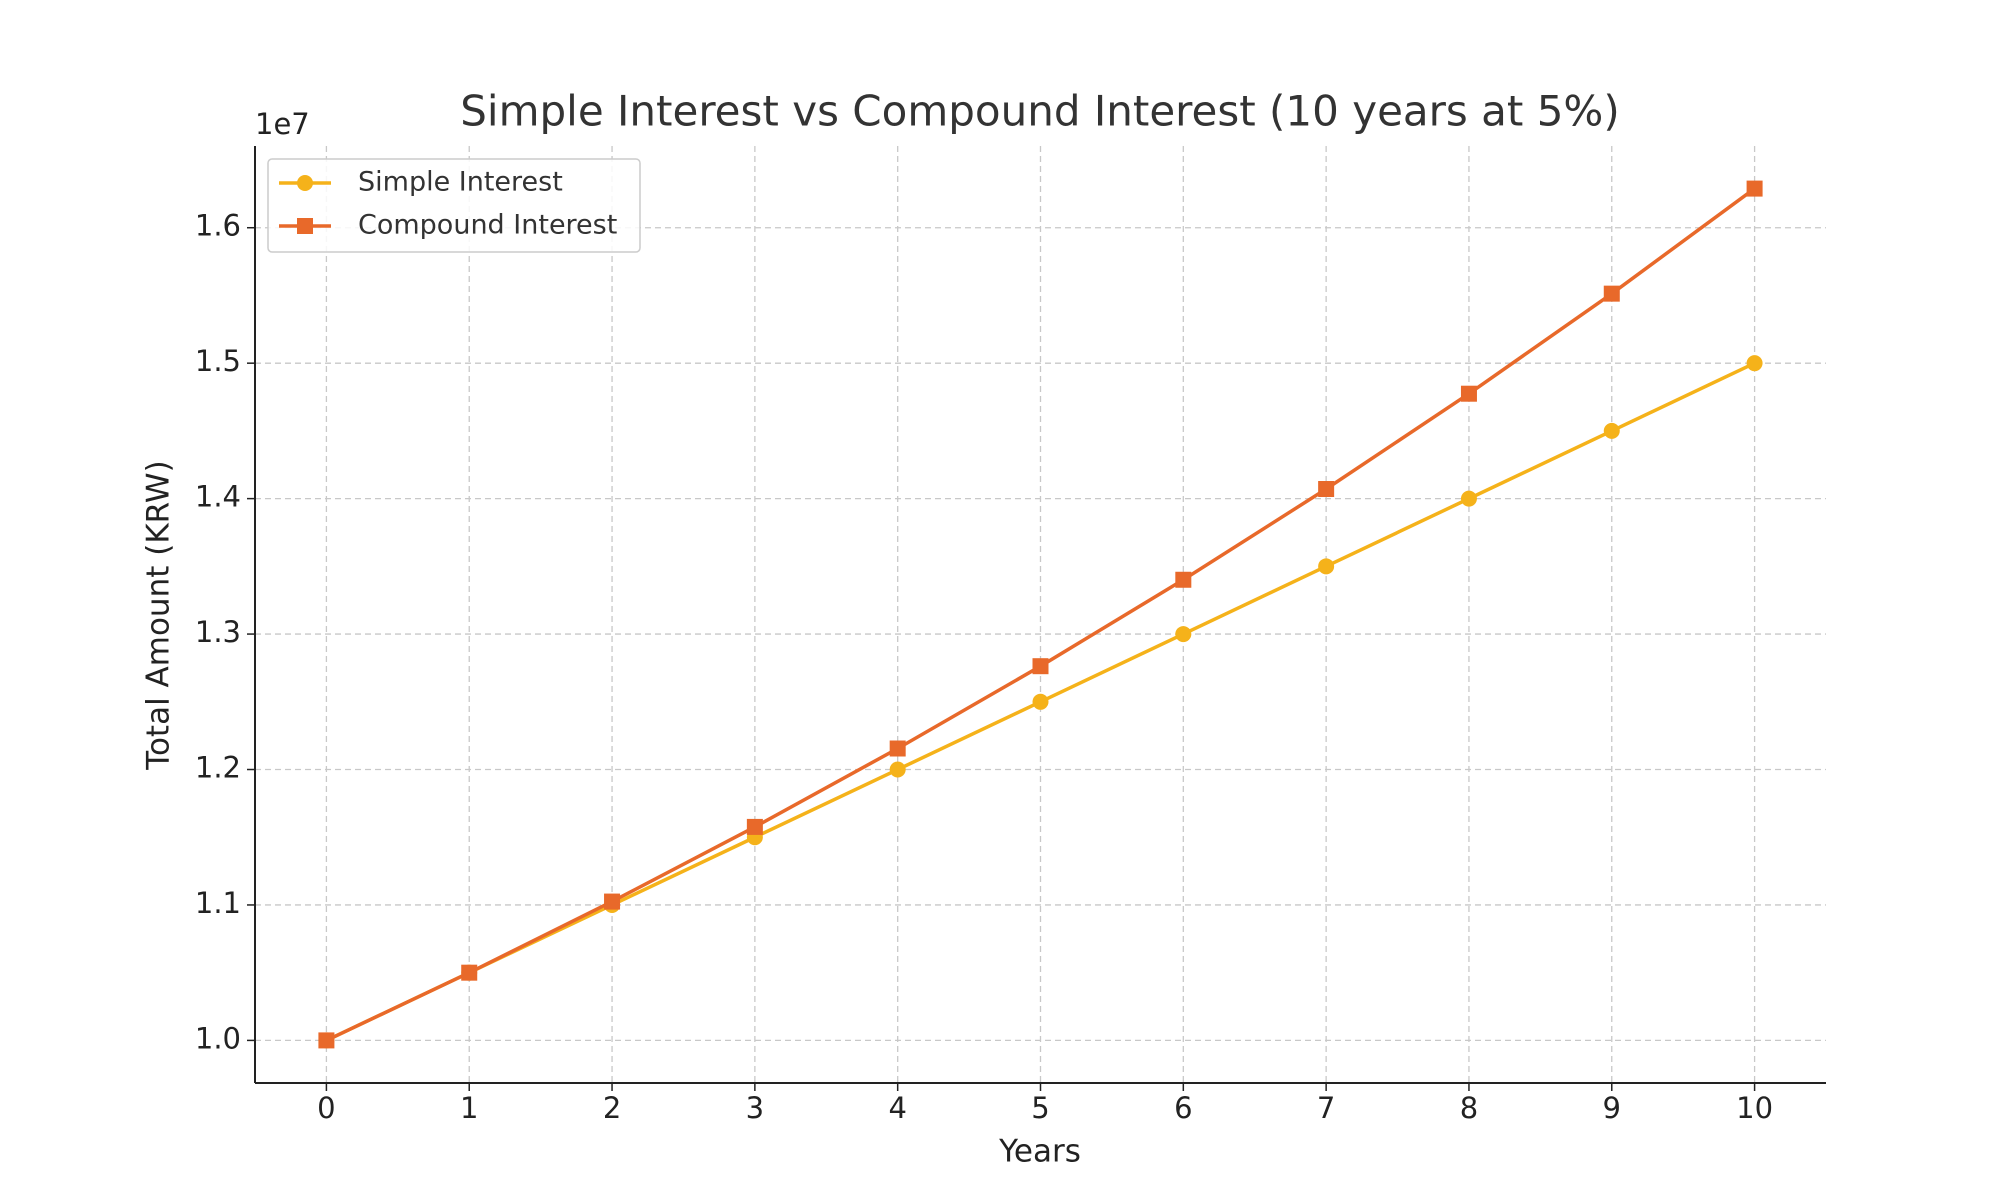  What do you see at coordinates (897, 1108) in the screenshot?
I see `x-tick-label: 4` at bounding box center [897, 1108].